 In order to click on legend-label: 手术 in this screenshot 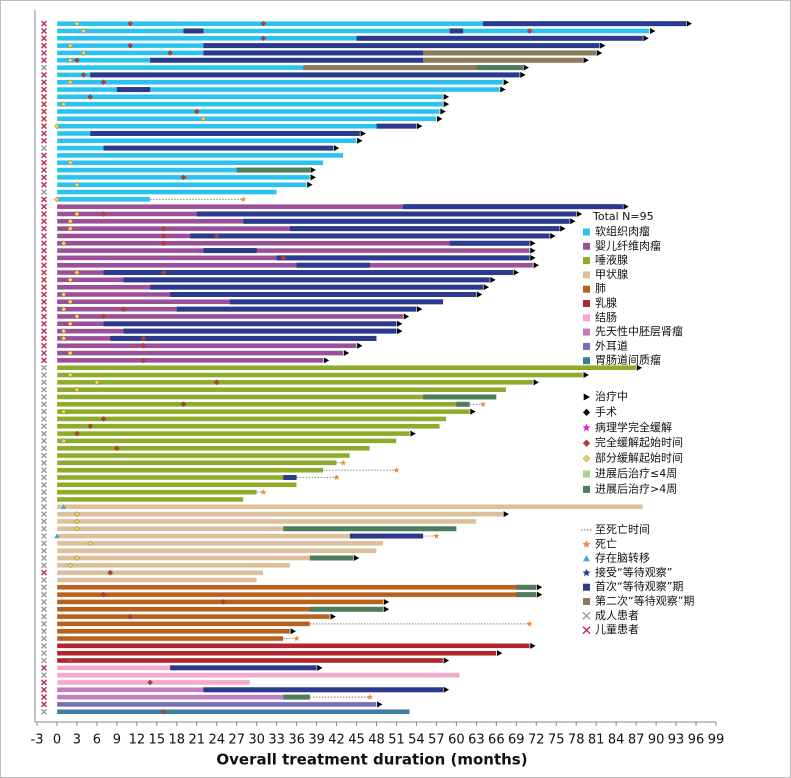, I will do `click(606, 411)`.